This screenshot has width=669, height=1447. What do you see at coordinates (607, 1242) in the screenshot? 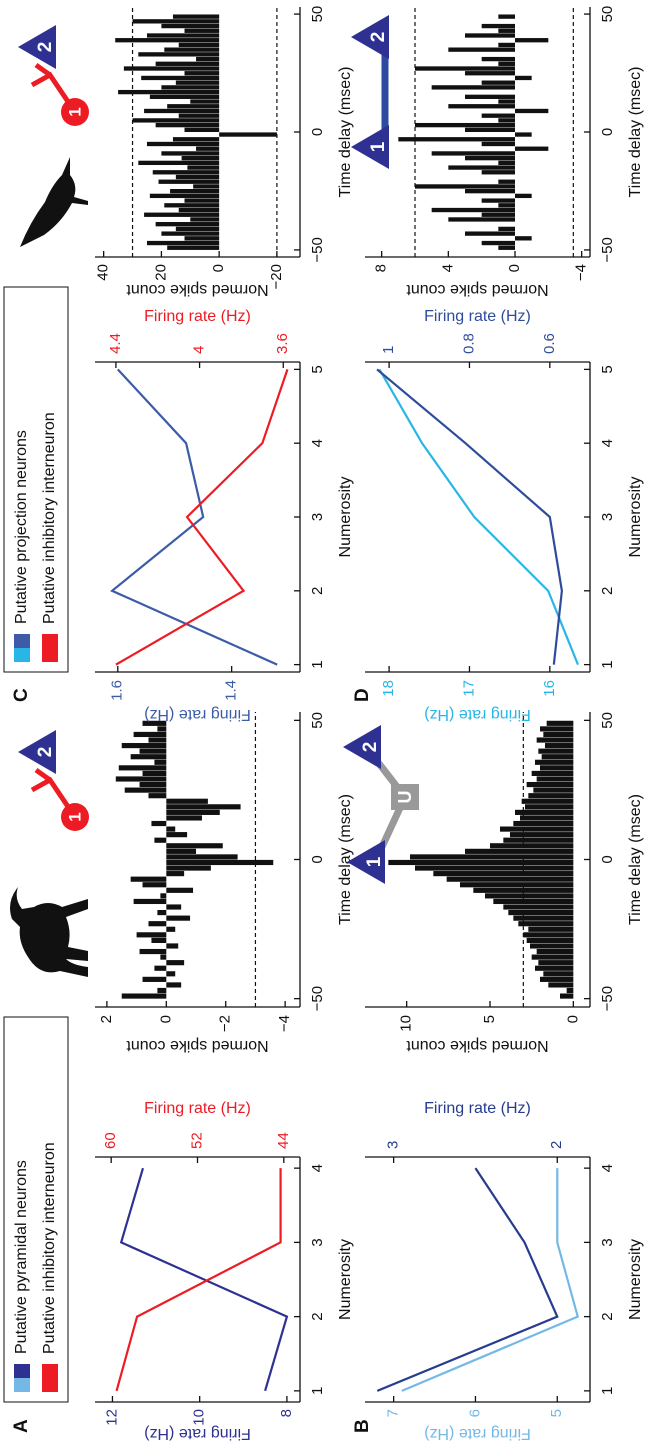
I see `x-tick-label: 3` at bounding box center [607, 1242].